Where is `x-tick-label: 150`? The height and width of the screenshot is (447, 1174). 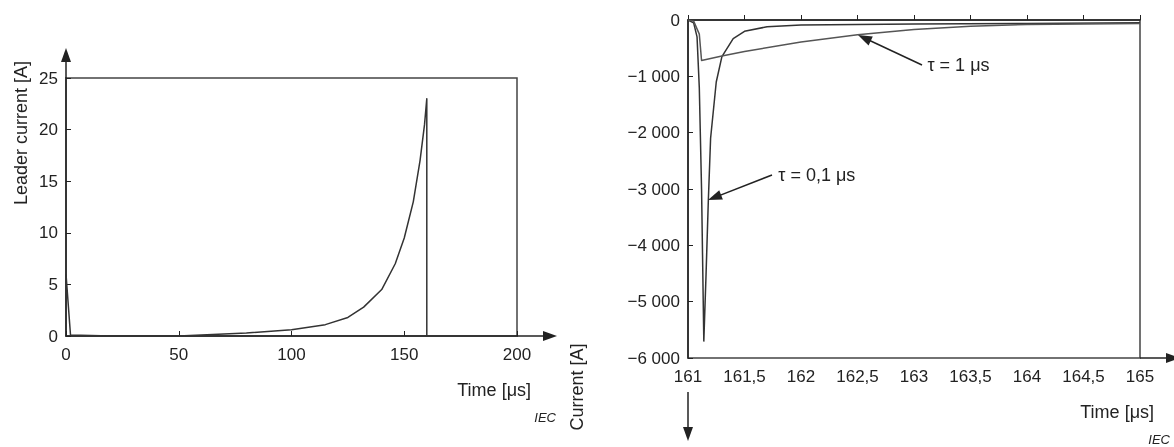 x-tick-label: 150 is located at coordinates (404, 354).